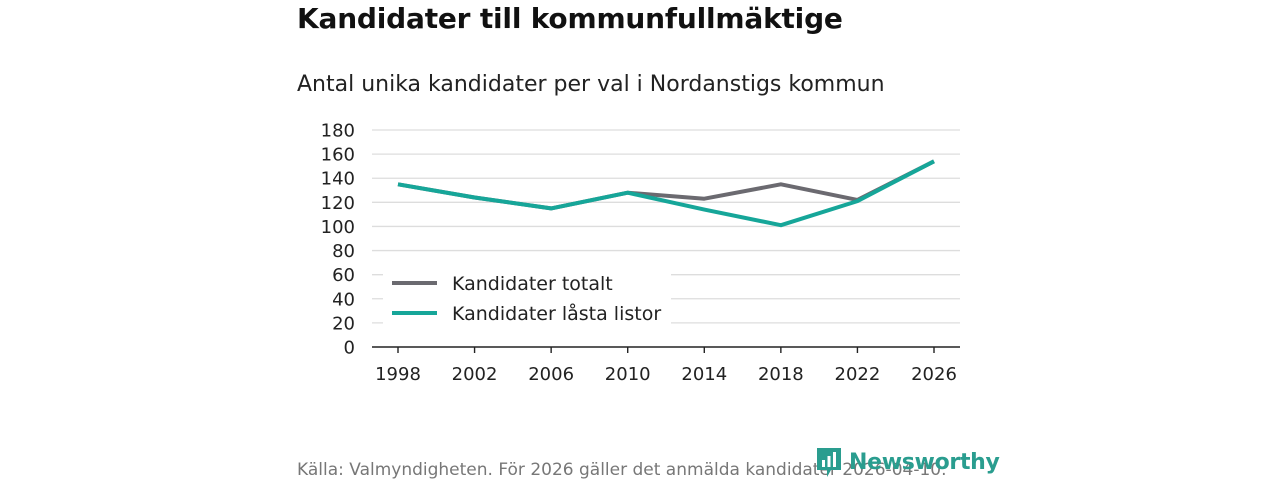 This screenshot has height=480, width=1280. I want to click on newsworthy-logo-text: Newsworthy, so click(924, 462).